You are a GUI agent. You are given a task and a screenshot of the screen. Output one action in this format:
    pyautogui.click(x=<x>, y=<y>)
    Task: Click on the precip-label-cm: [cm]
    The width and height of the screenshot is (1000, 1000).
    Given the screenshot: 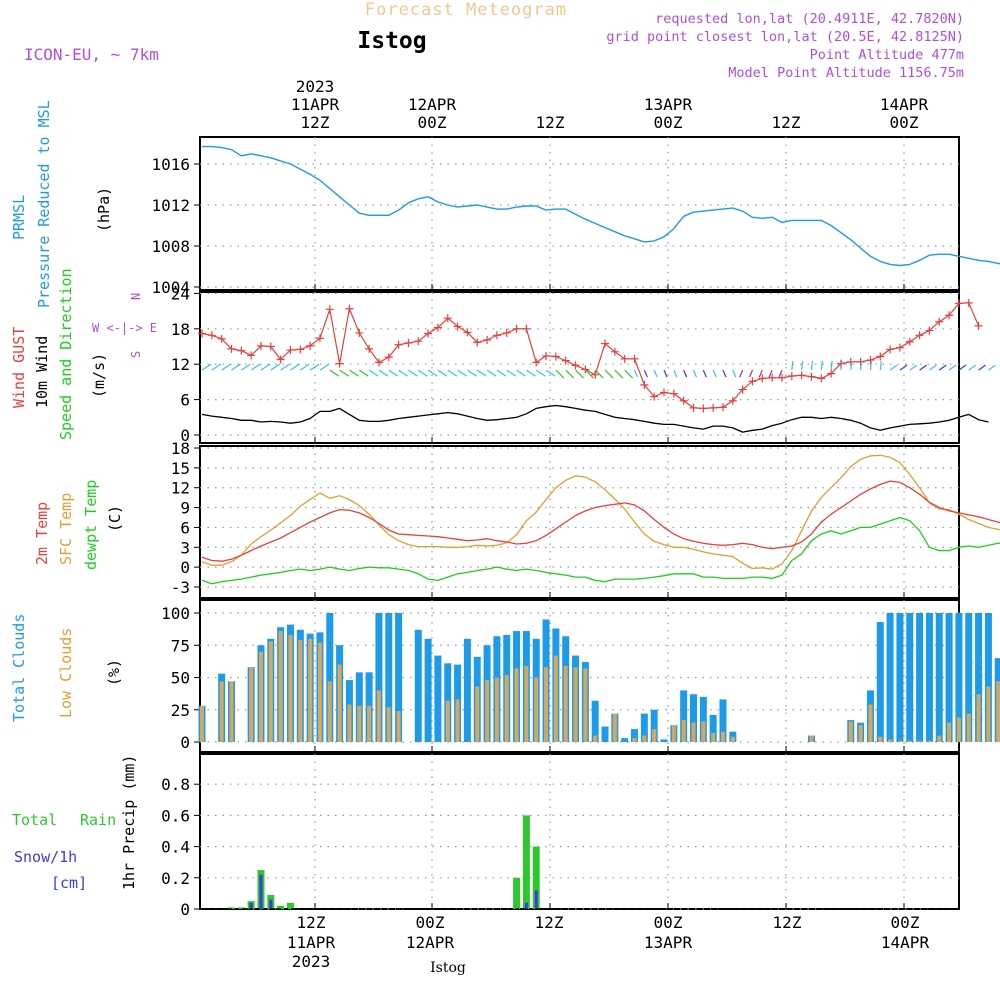 What is the action you would take?
    pyautogui.click(x=69, y=883)
    